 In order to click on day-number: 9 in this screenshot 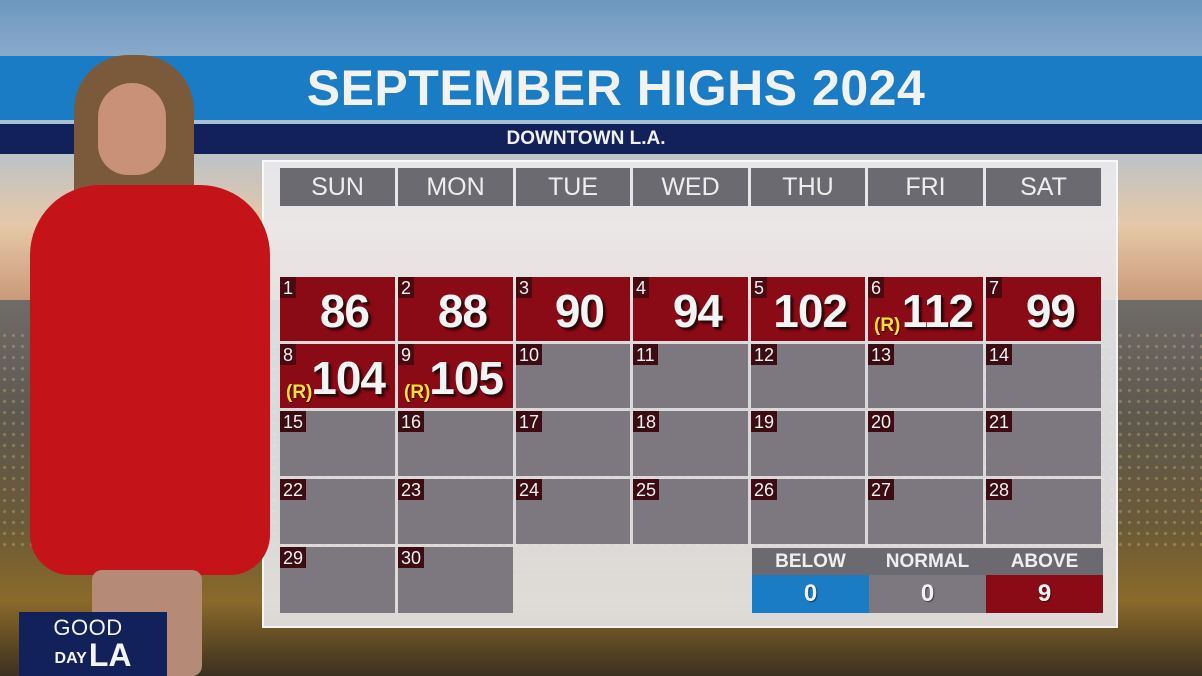, I will do `click(406, 354)`.